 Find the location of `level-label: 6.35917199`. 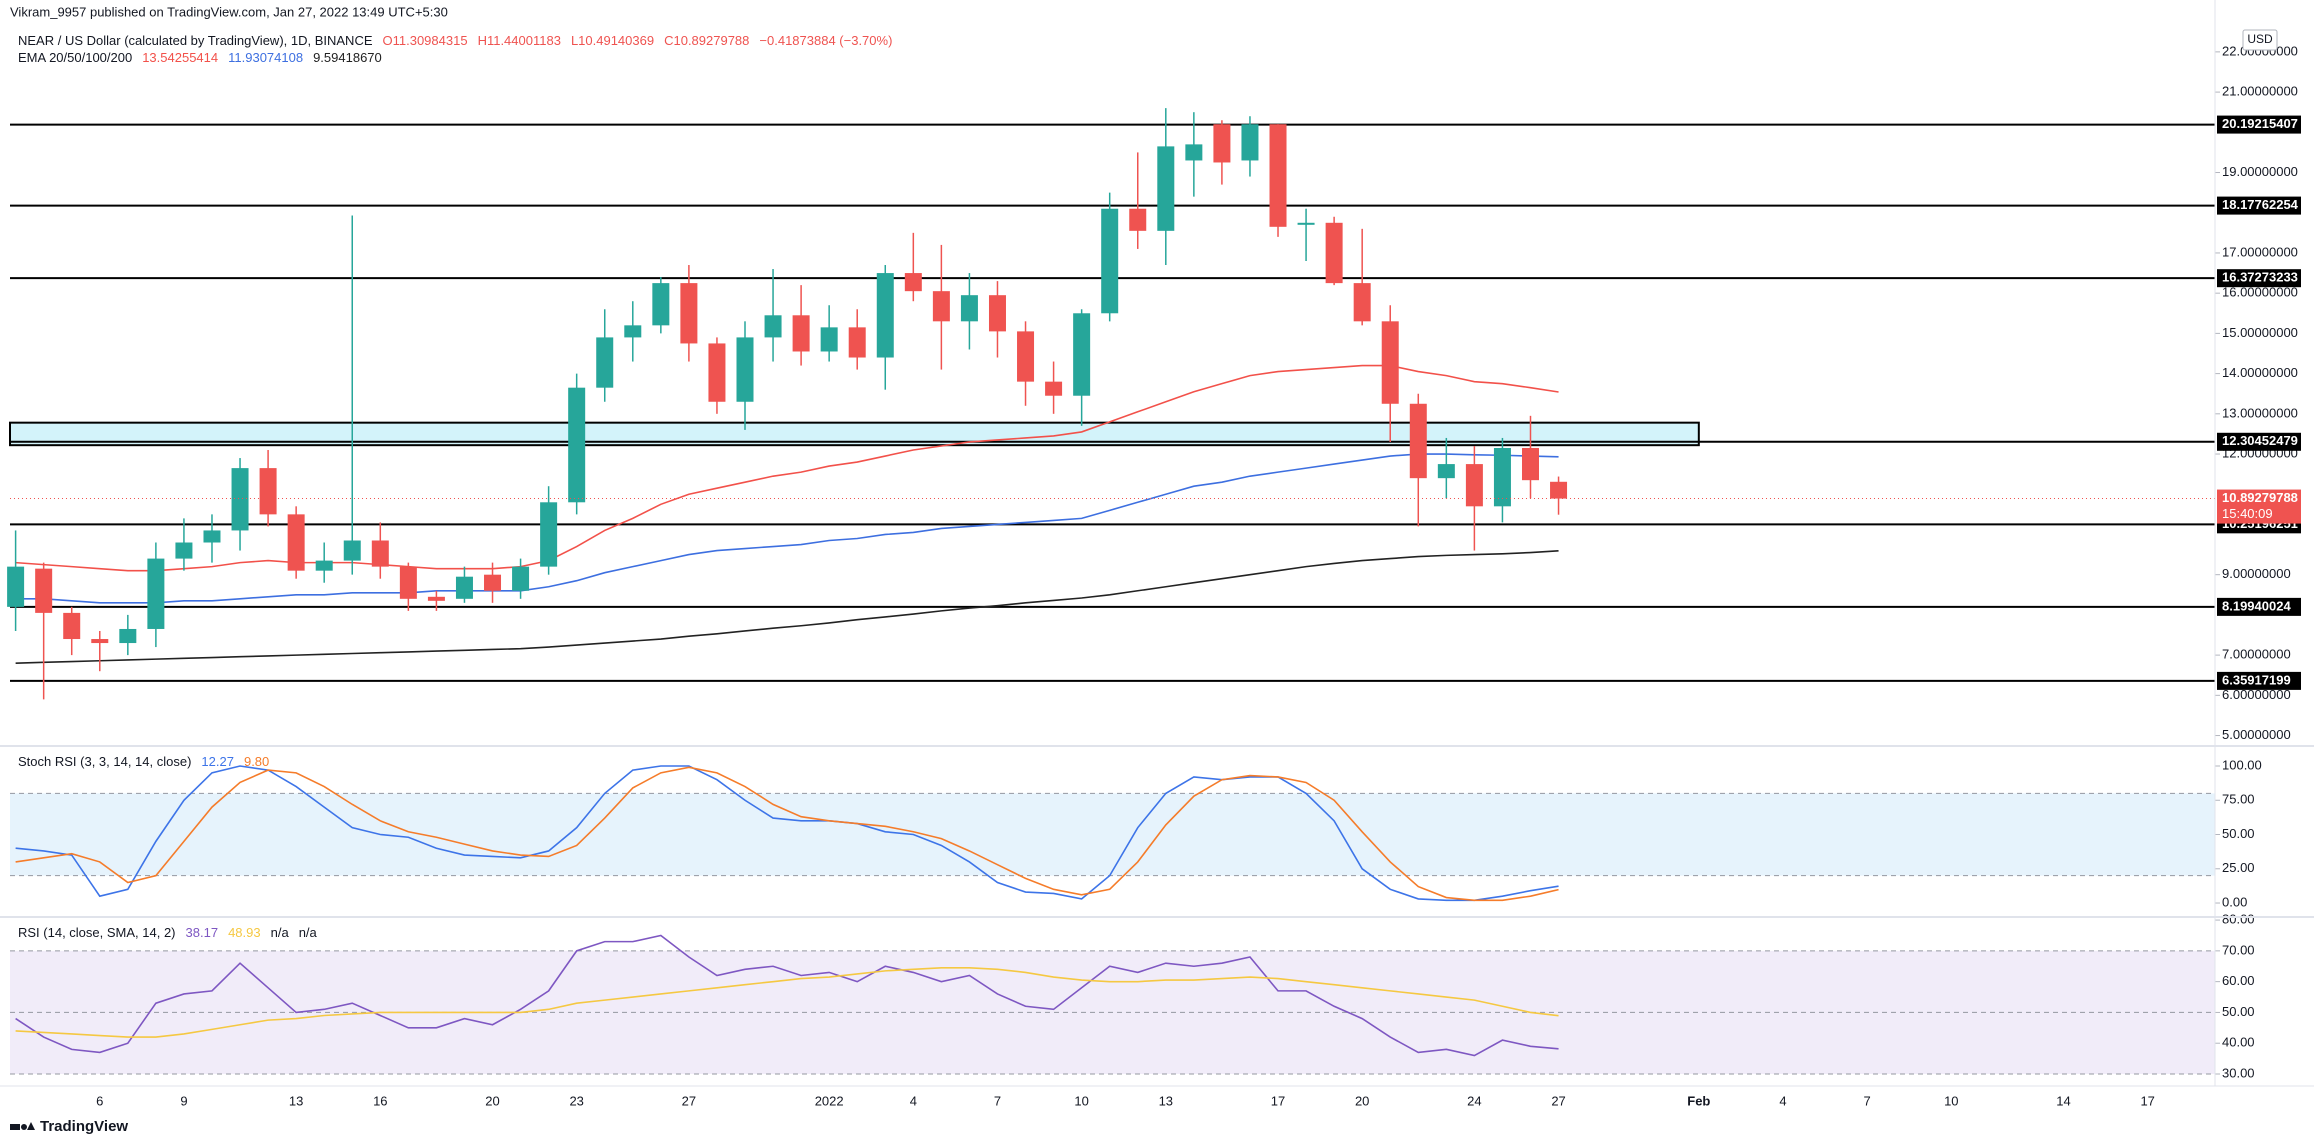

level-label: 6.35917199 is located at coordinates (2256, 679).